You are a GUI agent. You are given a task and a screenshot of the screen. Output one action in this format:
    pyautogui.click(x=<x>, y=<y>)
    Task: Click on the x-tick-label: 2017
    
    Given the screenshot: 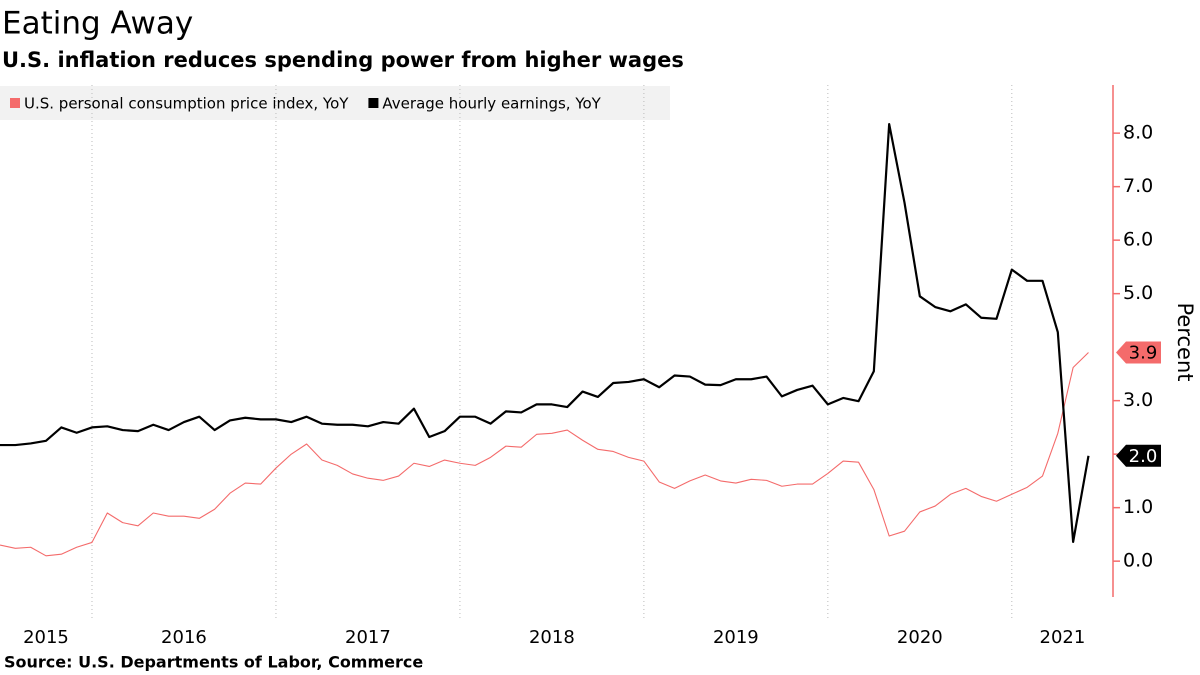 What is the action you would take?
    pyautogui.click(x=368, y=637)
    